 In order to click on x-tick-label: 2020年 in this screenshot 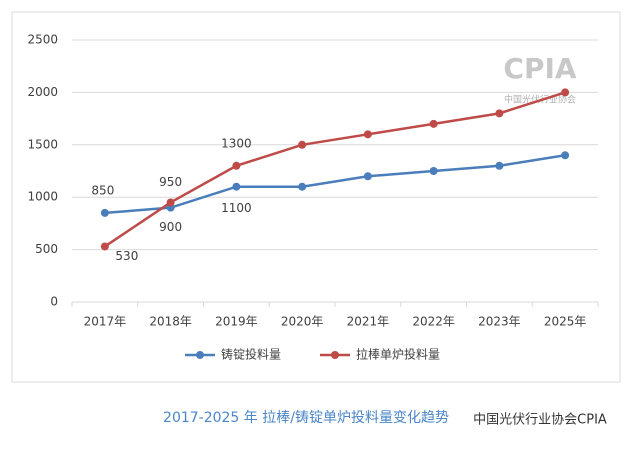, I will do `click(302, 322)`.